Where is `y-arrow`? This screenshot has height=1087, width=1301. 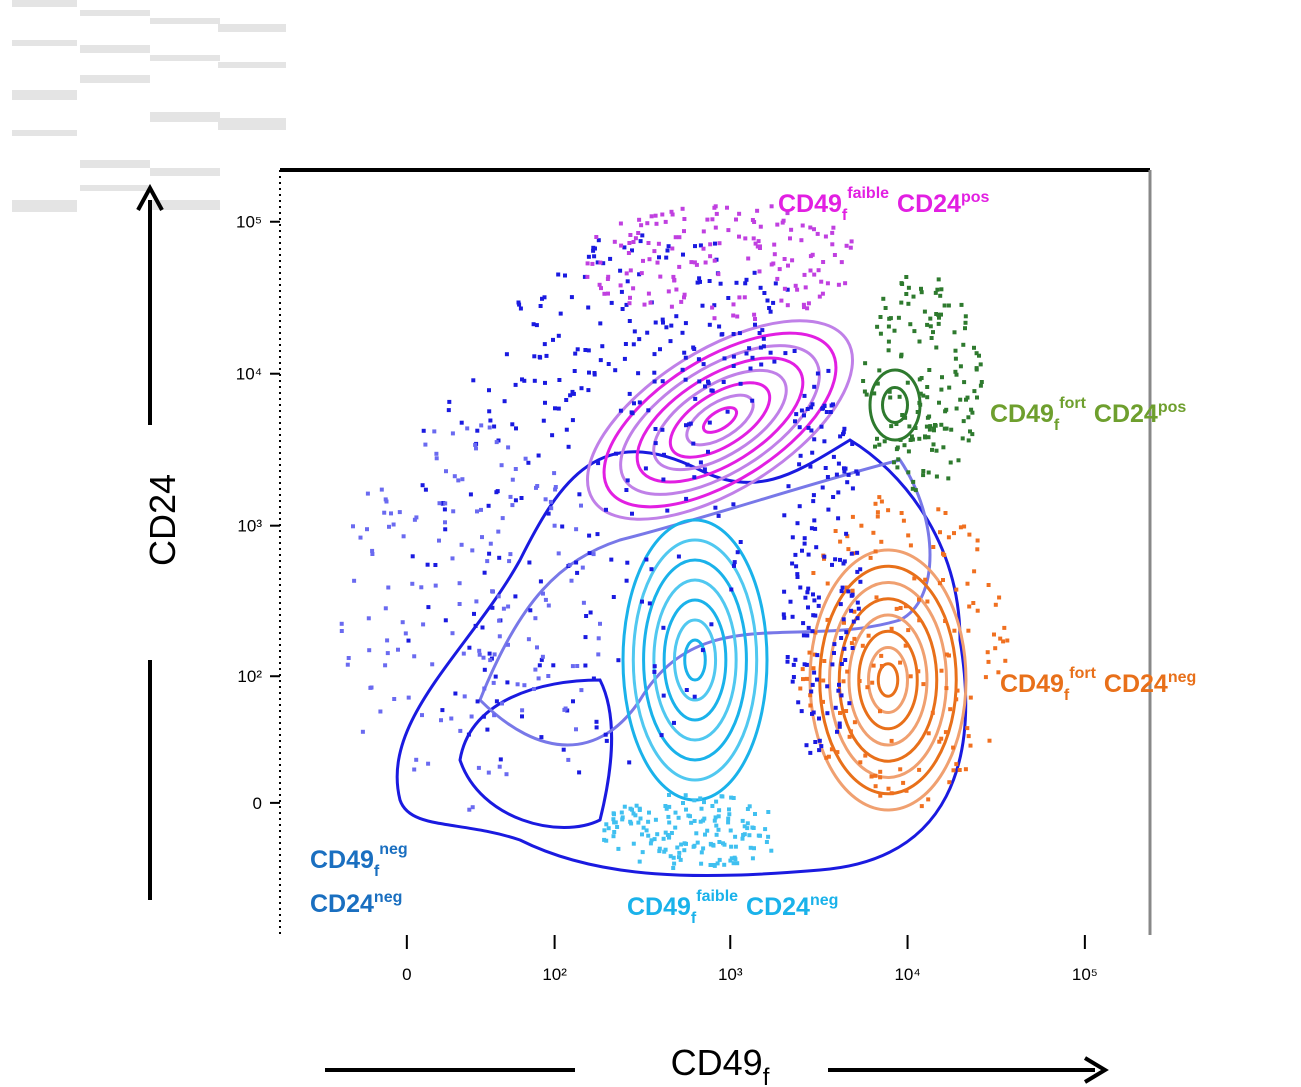 y-arrow is located at coordinates (150, 541).